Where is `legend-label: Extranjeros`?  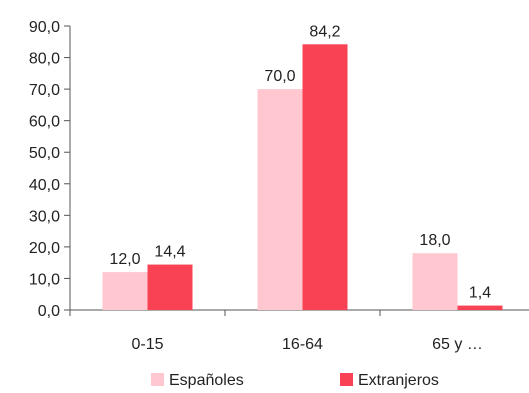 legend-label: Extranjeros is located at coordinates (398, 380).